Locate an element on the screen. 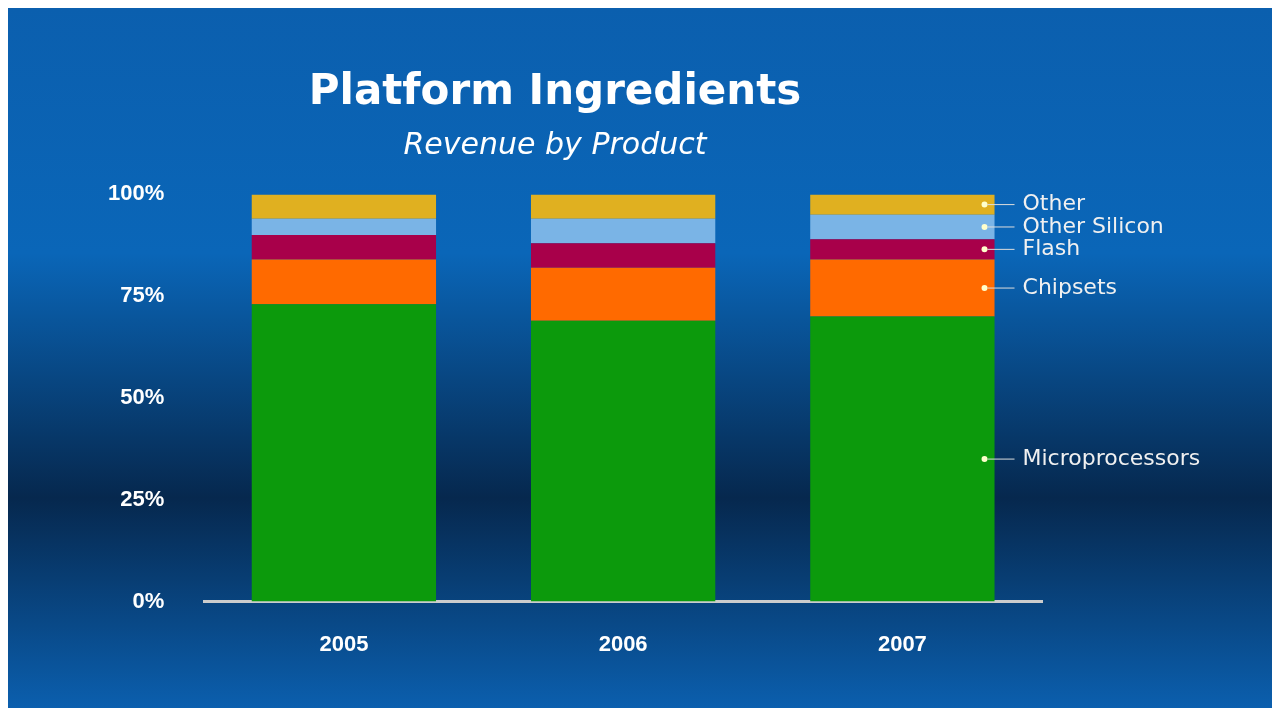  y-tick-label: 75% is located at coordinates (142, 295).